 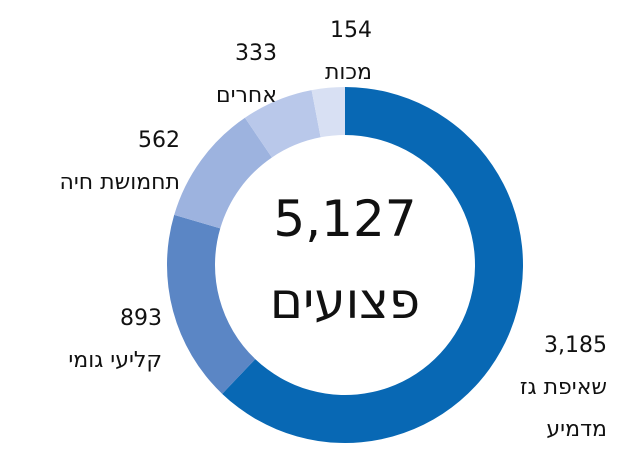 What do you see at coordinates (348, 72) in the screenshot?
I see `category-label: מכות` at bounding box center [348, 72].